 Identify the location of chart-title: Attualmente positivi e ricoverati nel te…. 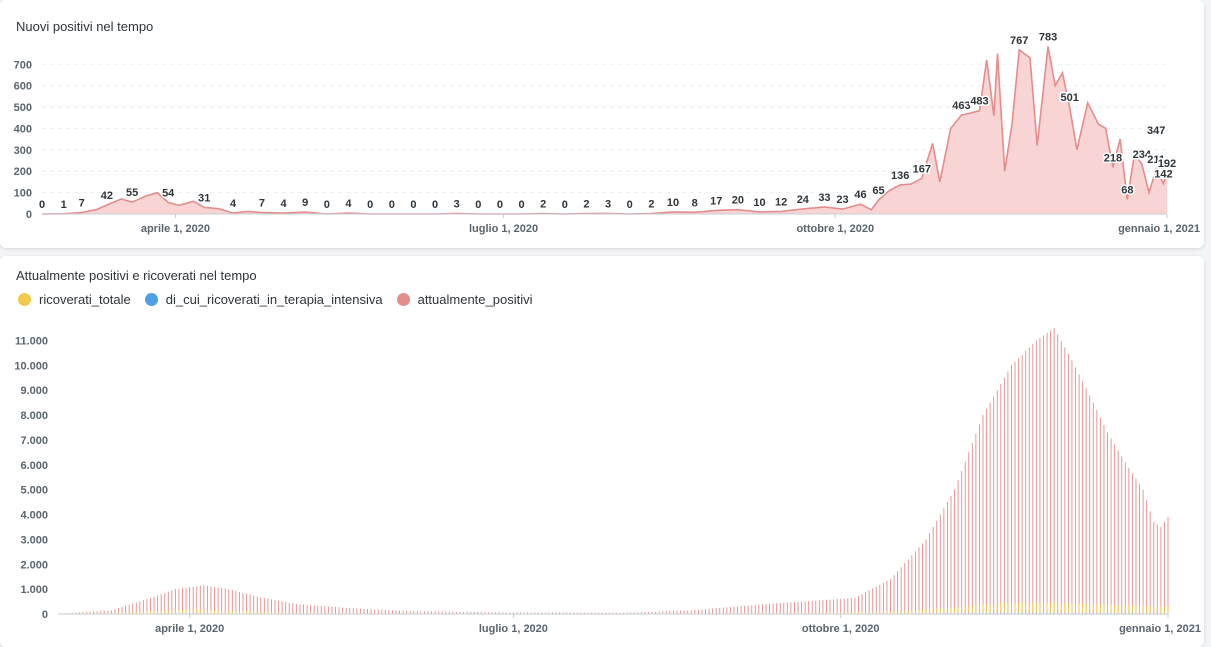
(136, 275).